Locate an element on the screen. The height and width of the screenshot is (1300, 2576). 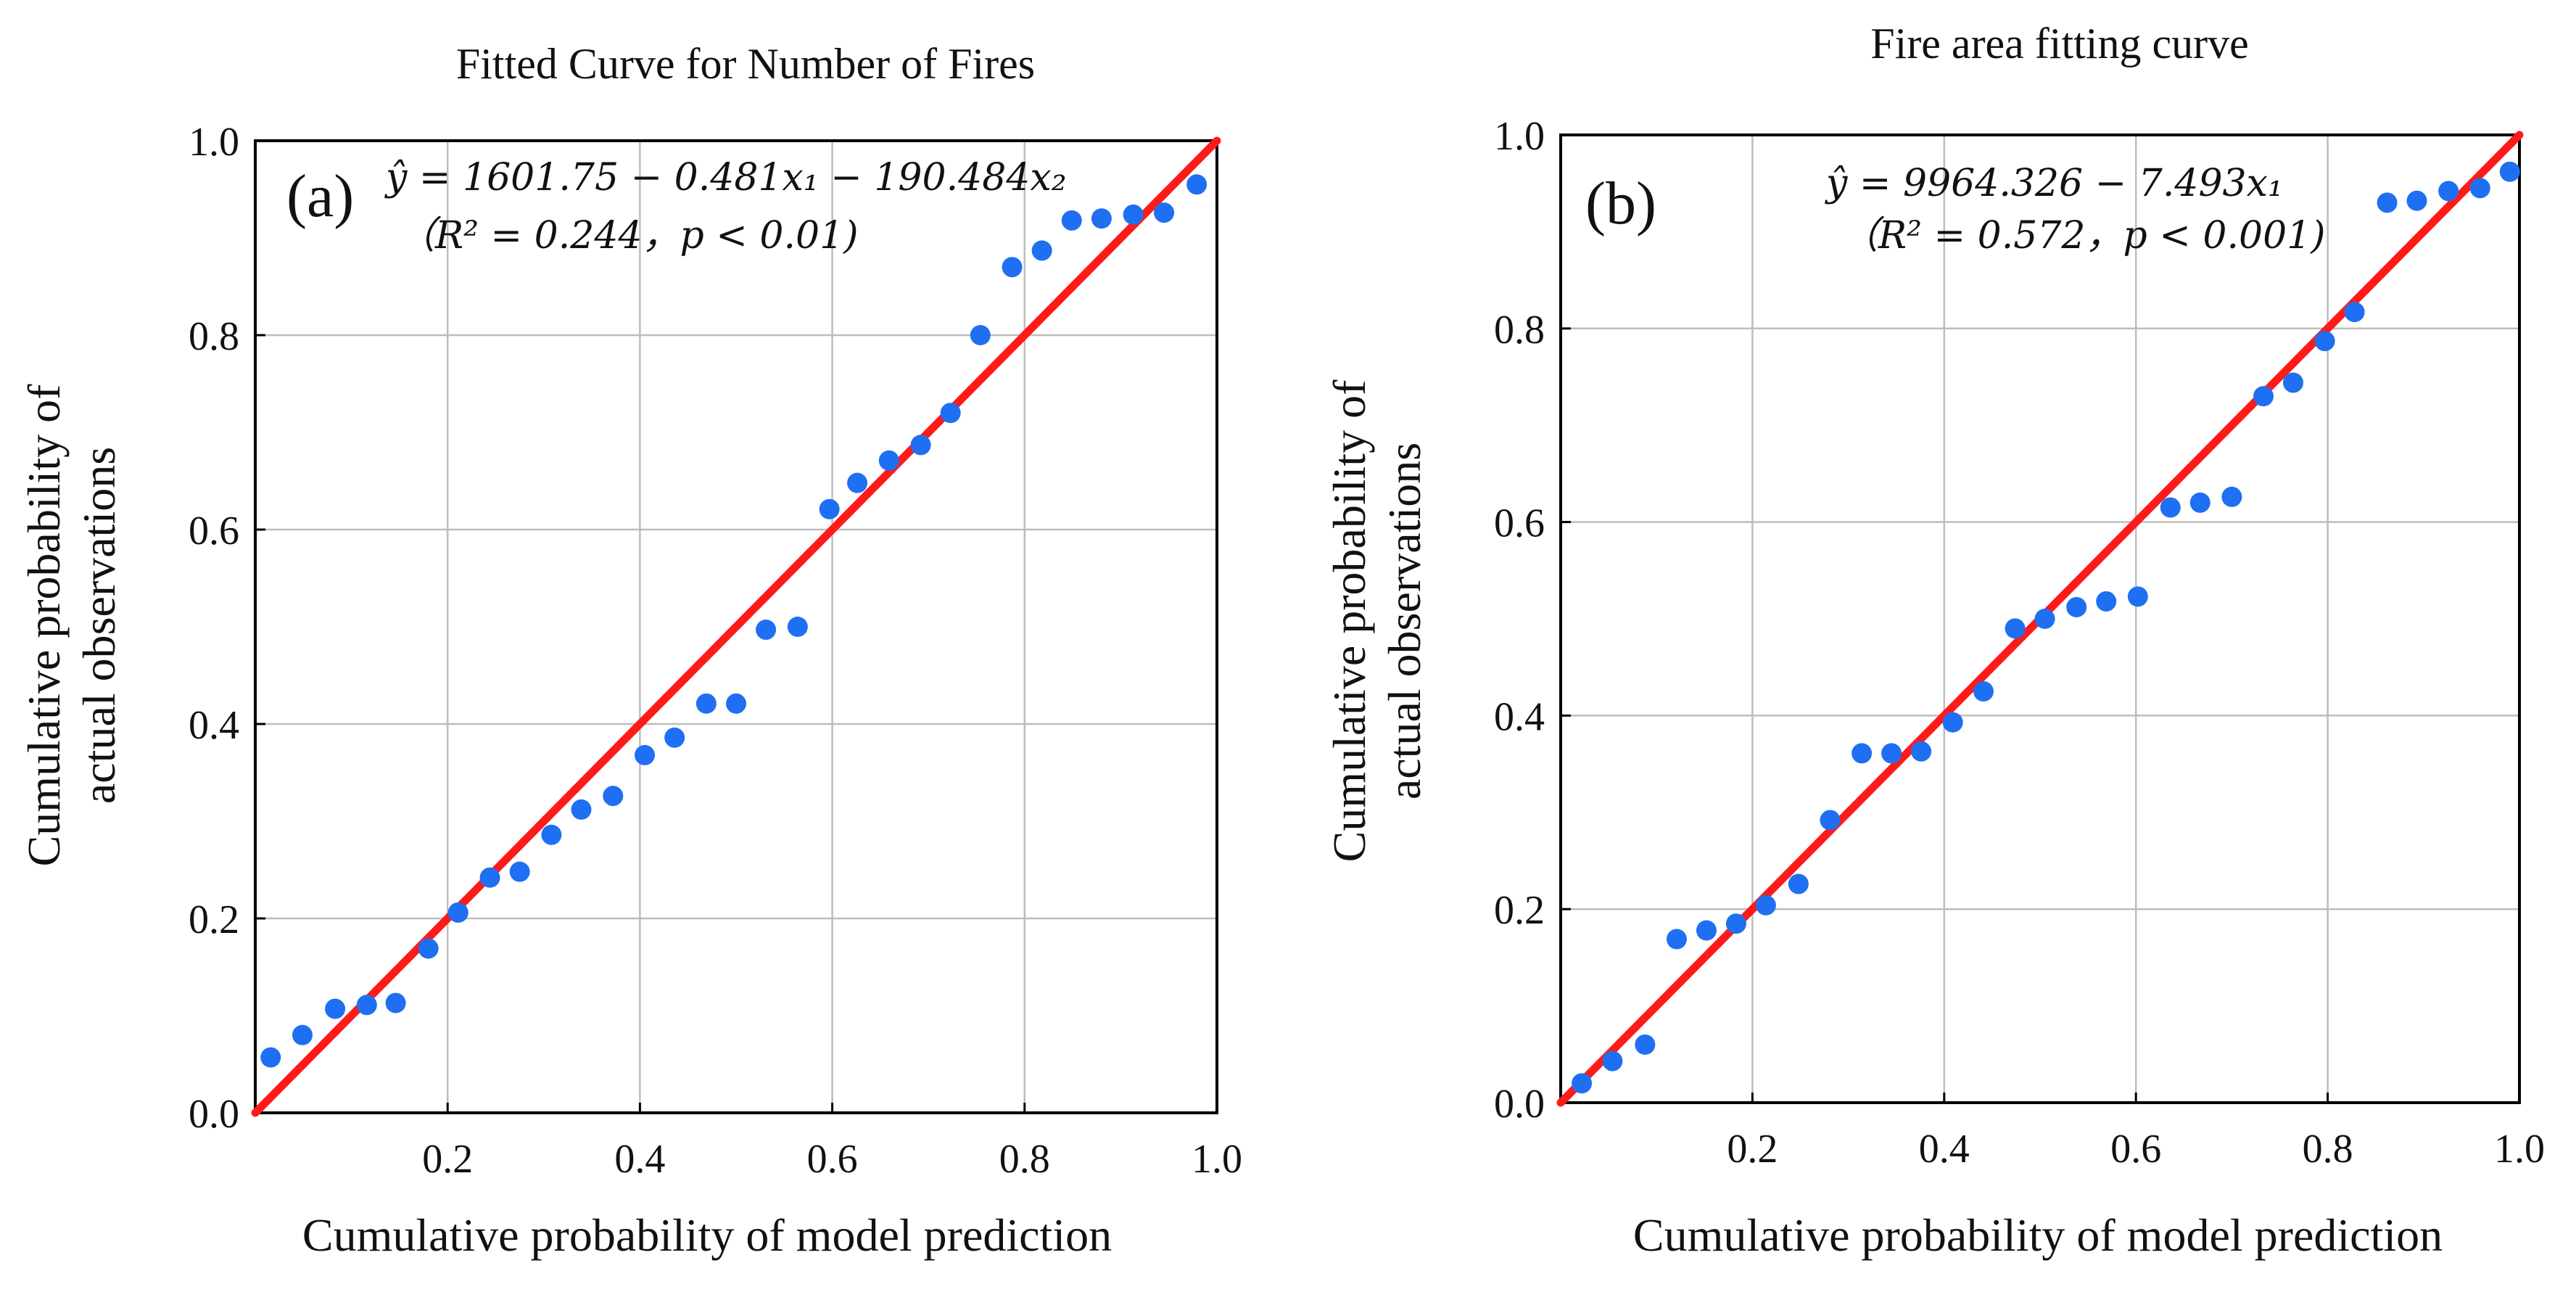
regression-equation: ŷ = 9964.326 − 7.493x₁ is located at coordinates (2054, 183).